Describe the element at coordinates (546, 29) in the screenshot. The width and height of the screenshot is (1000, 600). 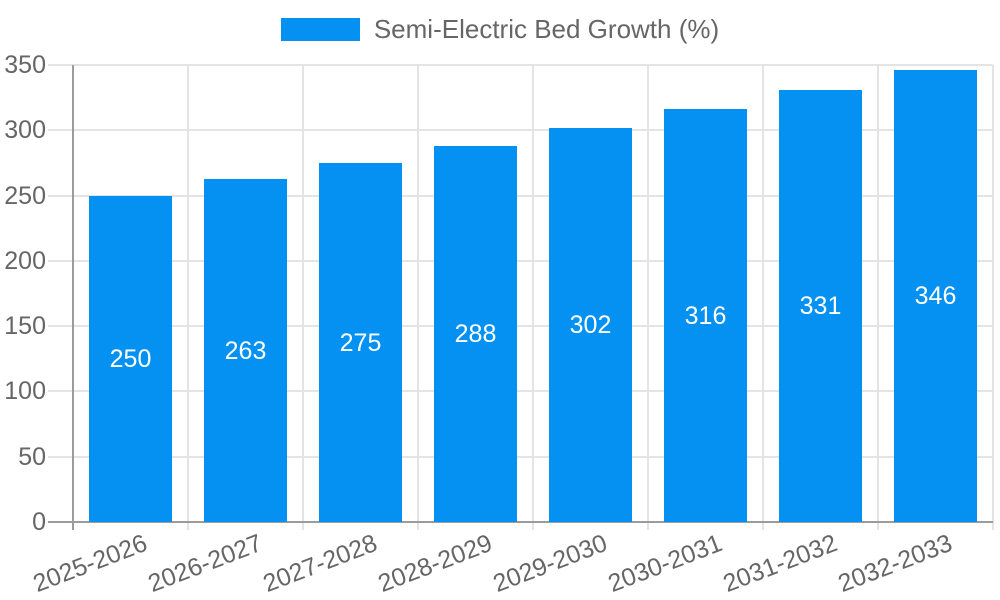
I see `legend-label: Semi-Electric Bed Growth (%)` at that location.